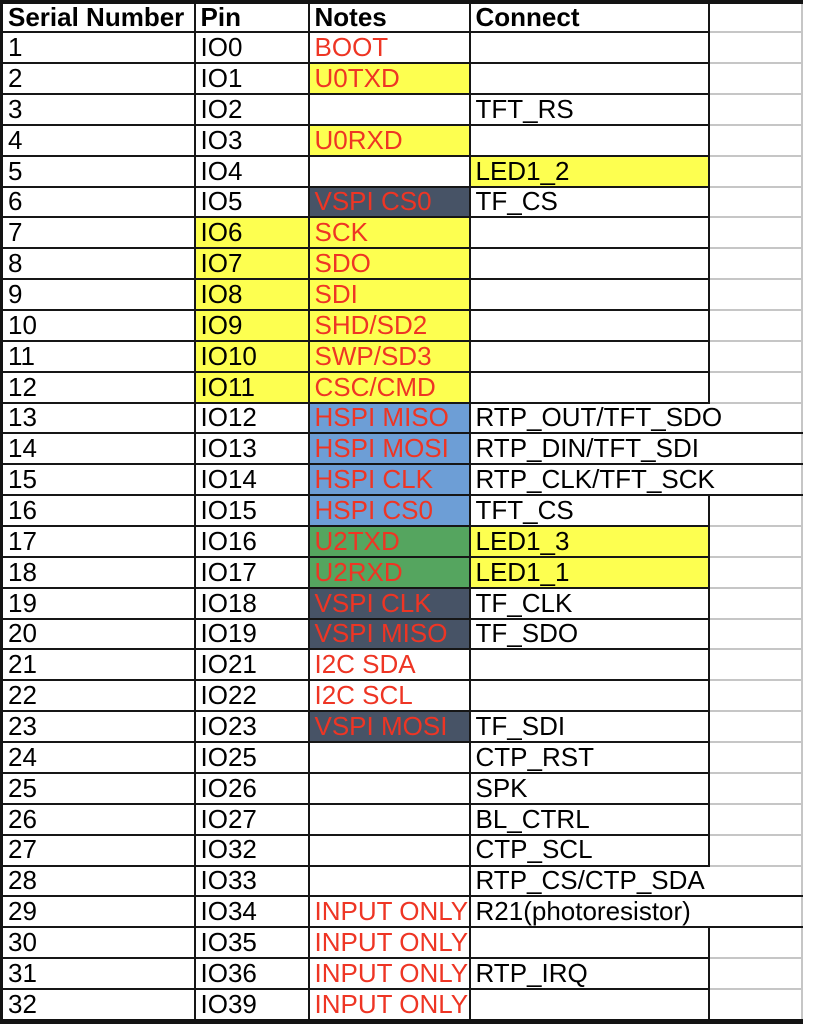 The image size is (815, 1024). I want to click on serial-number-cell: 30, so click(98, 943).